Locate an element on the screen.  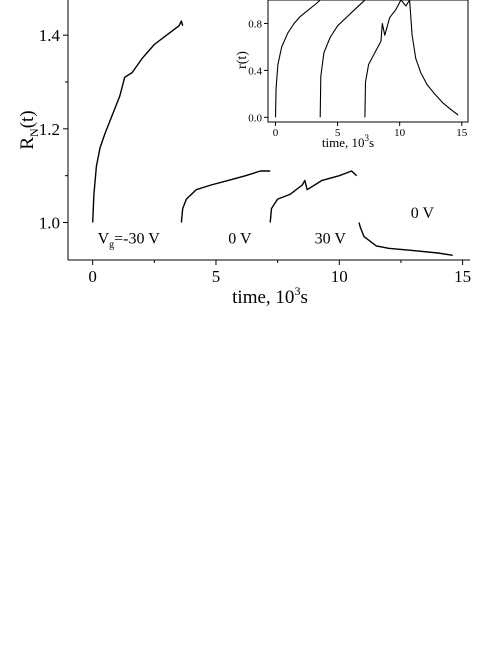
inset-plot: 0 5 10 15 0.0 0.4 0.8 time, 103s r(t) is located at coordinates (352, 75).